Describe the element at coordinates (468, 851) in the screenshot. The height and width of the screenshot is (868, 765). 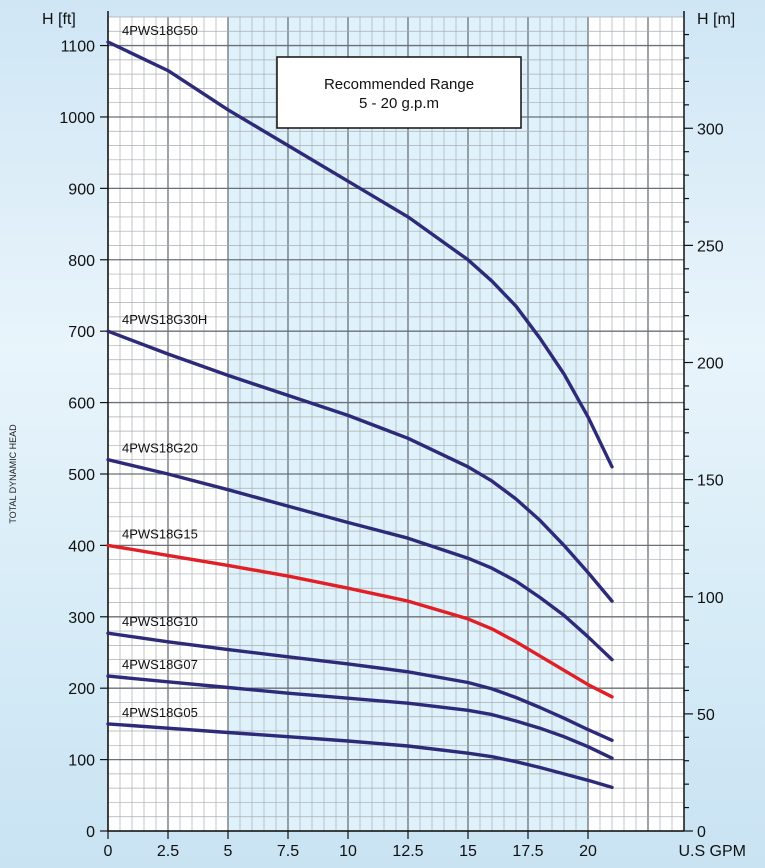
I see `x-tick-label: 15` at that location.